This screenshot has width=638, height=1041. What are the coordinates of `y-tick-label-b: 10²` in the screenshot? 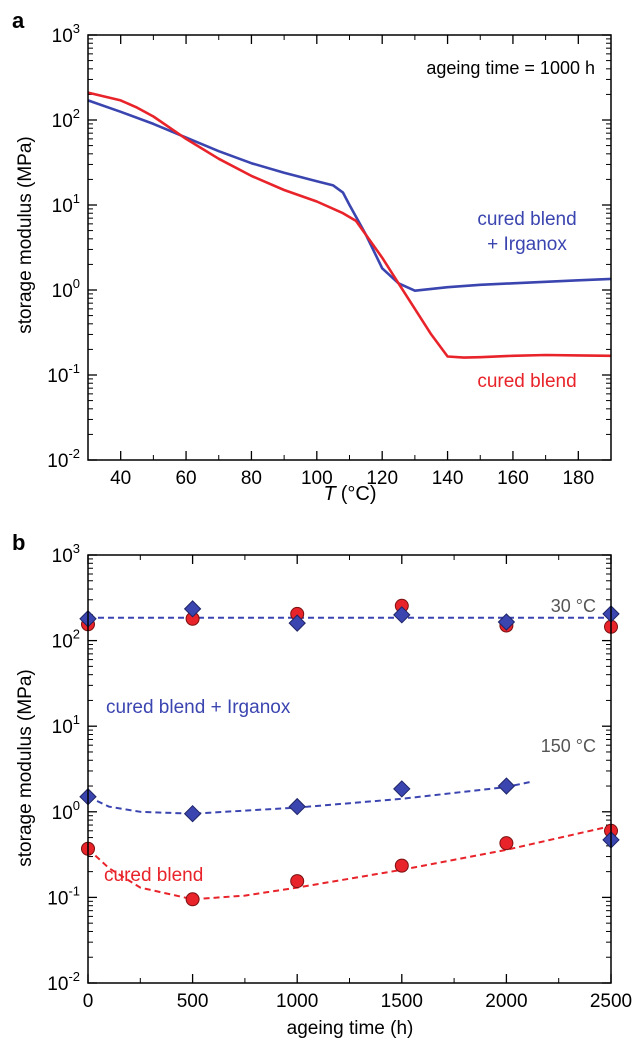 It's located at (66, 640).